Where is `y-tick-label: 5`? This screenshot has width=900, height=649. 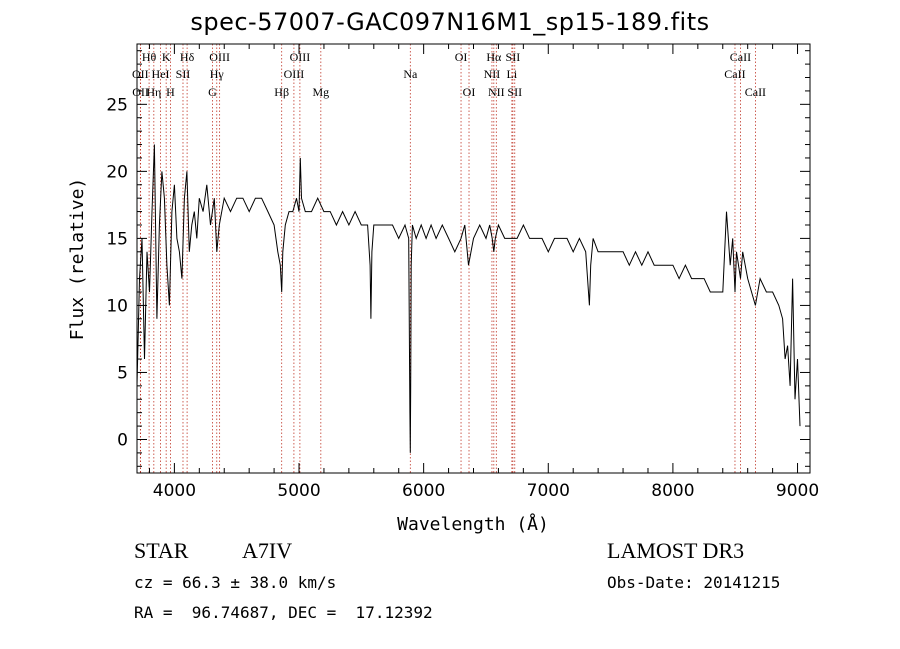 y-tick-label: 5 is located at coordinates (122, 373).